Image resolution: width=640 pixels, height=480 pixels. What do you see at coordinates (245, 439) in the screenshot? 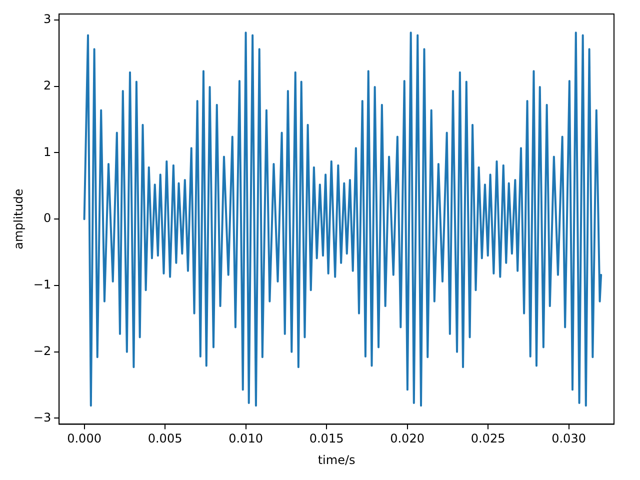
I see `x-tick-label: 0.010` at bounding box center [245, 439].